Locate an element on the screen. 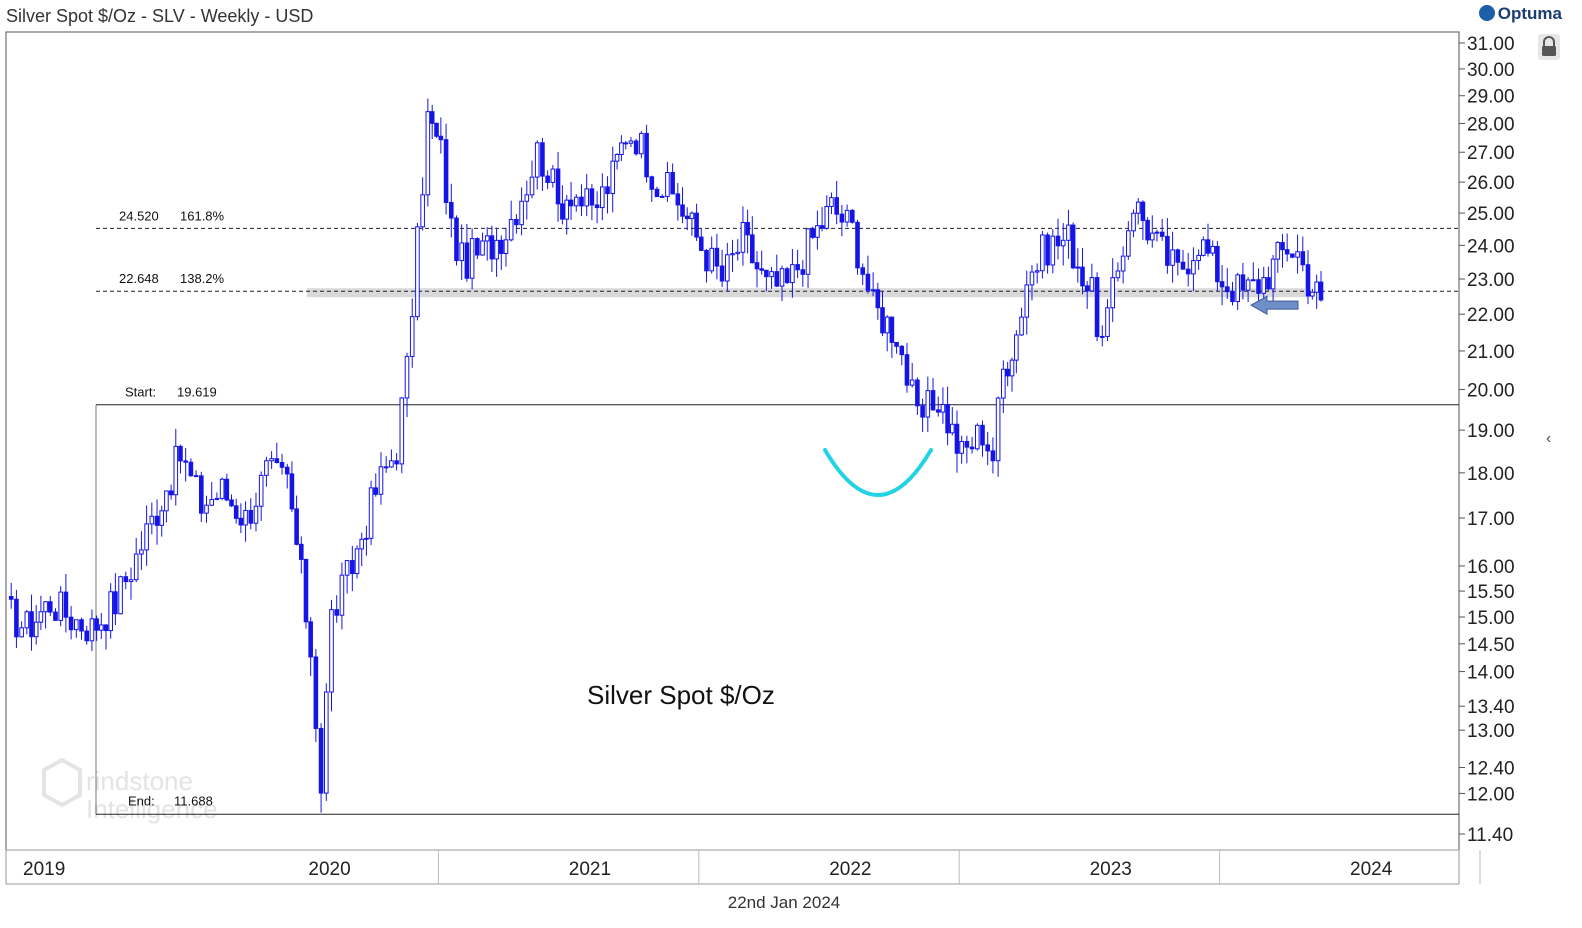 The height and width of the screenshot is (928, 1582). x-year-label: 2022 is located at coordinates (850, 869).